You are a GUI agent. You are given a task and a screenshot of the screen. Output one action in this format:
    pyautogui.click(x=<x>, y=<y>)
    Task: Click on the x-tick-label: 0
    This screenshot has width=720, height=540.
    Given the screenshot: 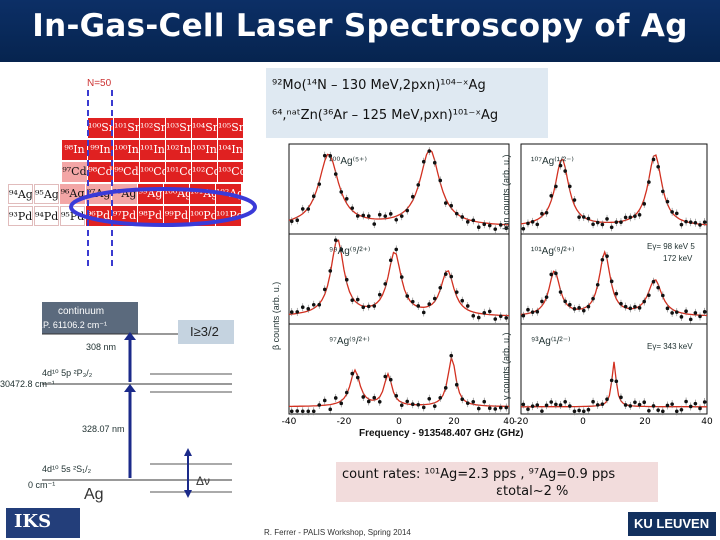 What is the action you would take?
    pyautogui.click(x=583, y=422)
    